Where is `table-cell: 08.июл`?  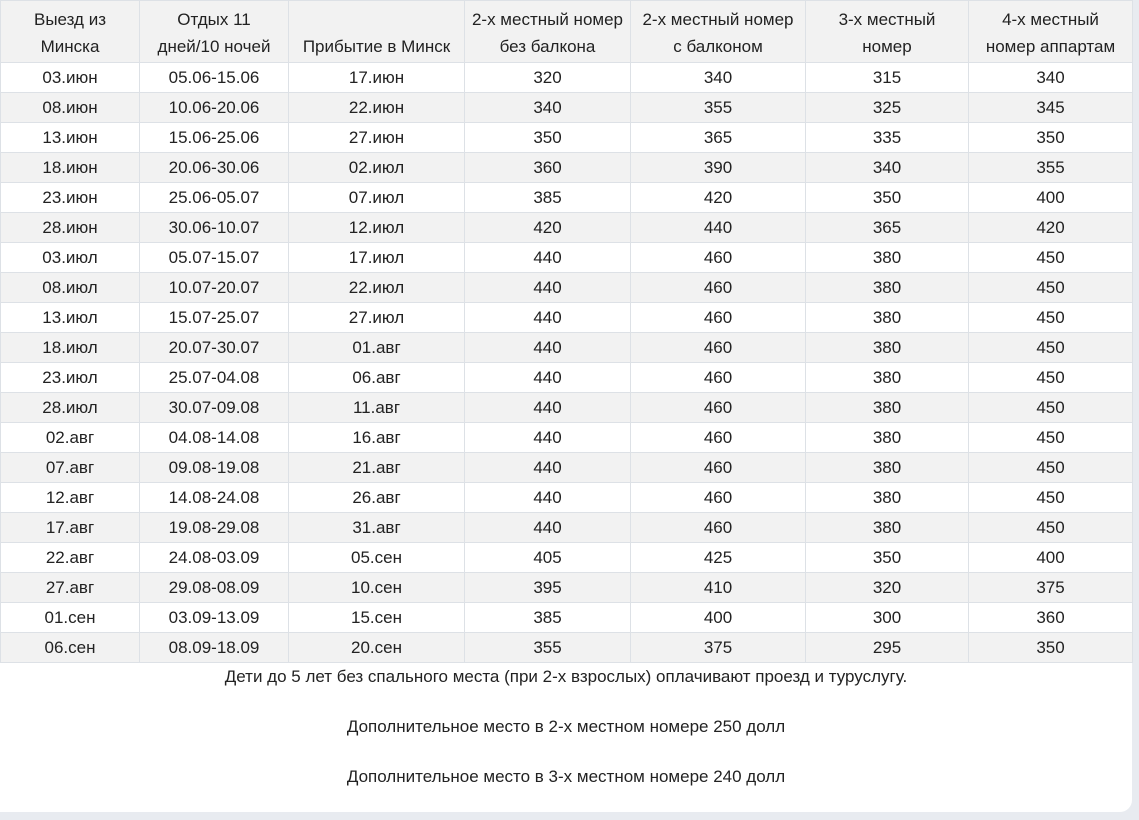 table-cell: 08.июл is located at coordinates (70, 287).